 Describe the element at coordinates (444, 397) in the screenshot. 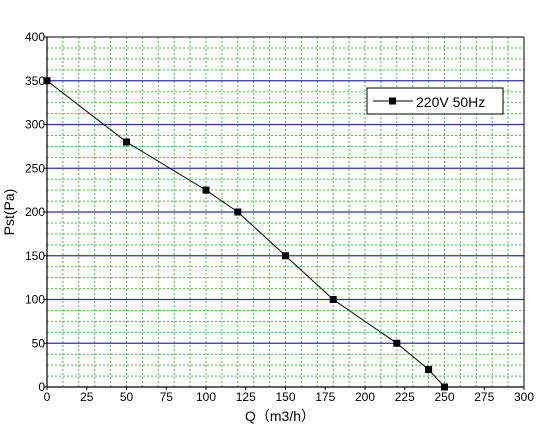

I see `x-tick-label: 250` at that location.